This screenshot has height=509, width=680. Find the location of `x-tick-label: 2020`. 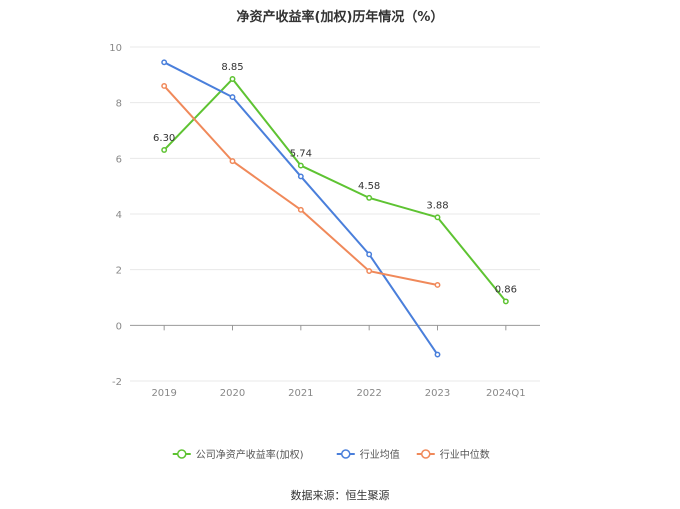

x-tick-label: 2020 is located at coordinates (232, 393).